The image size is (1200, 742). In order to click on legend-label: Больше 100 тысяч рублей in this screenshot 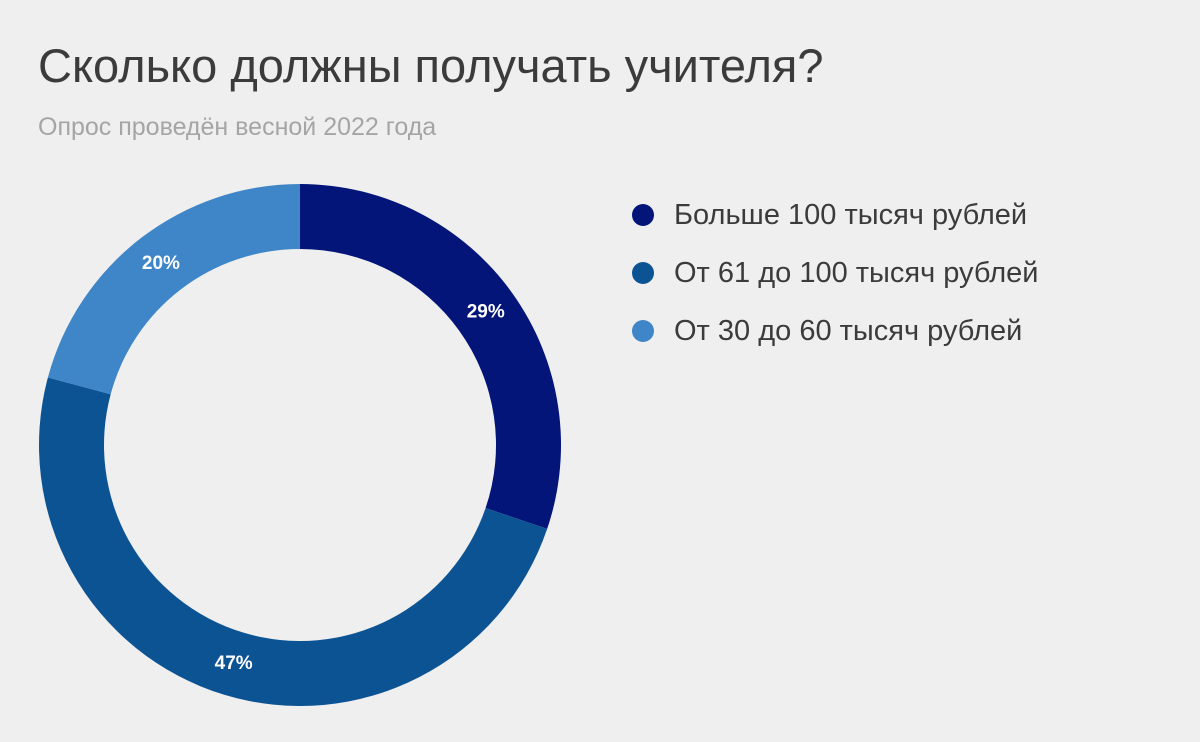, I will do `click(851, 214)`.